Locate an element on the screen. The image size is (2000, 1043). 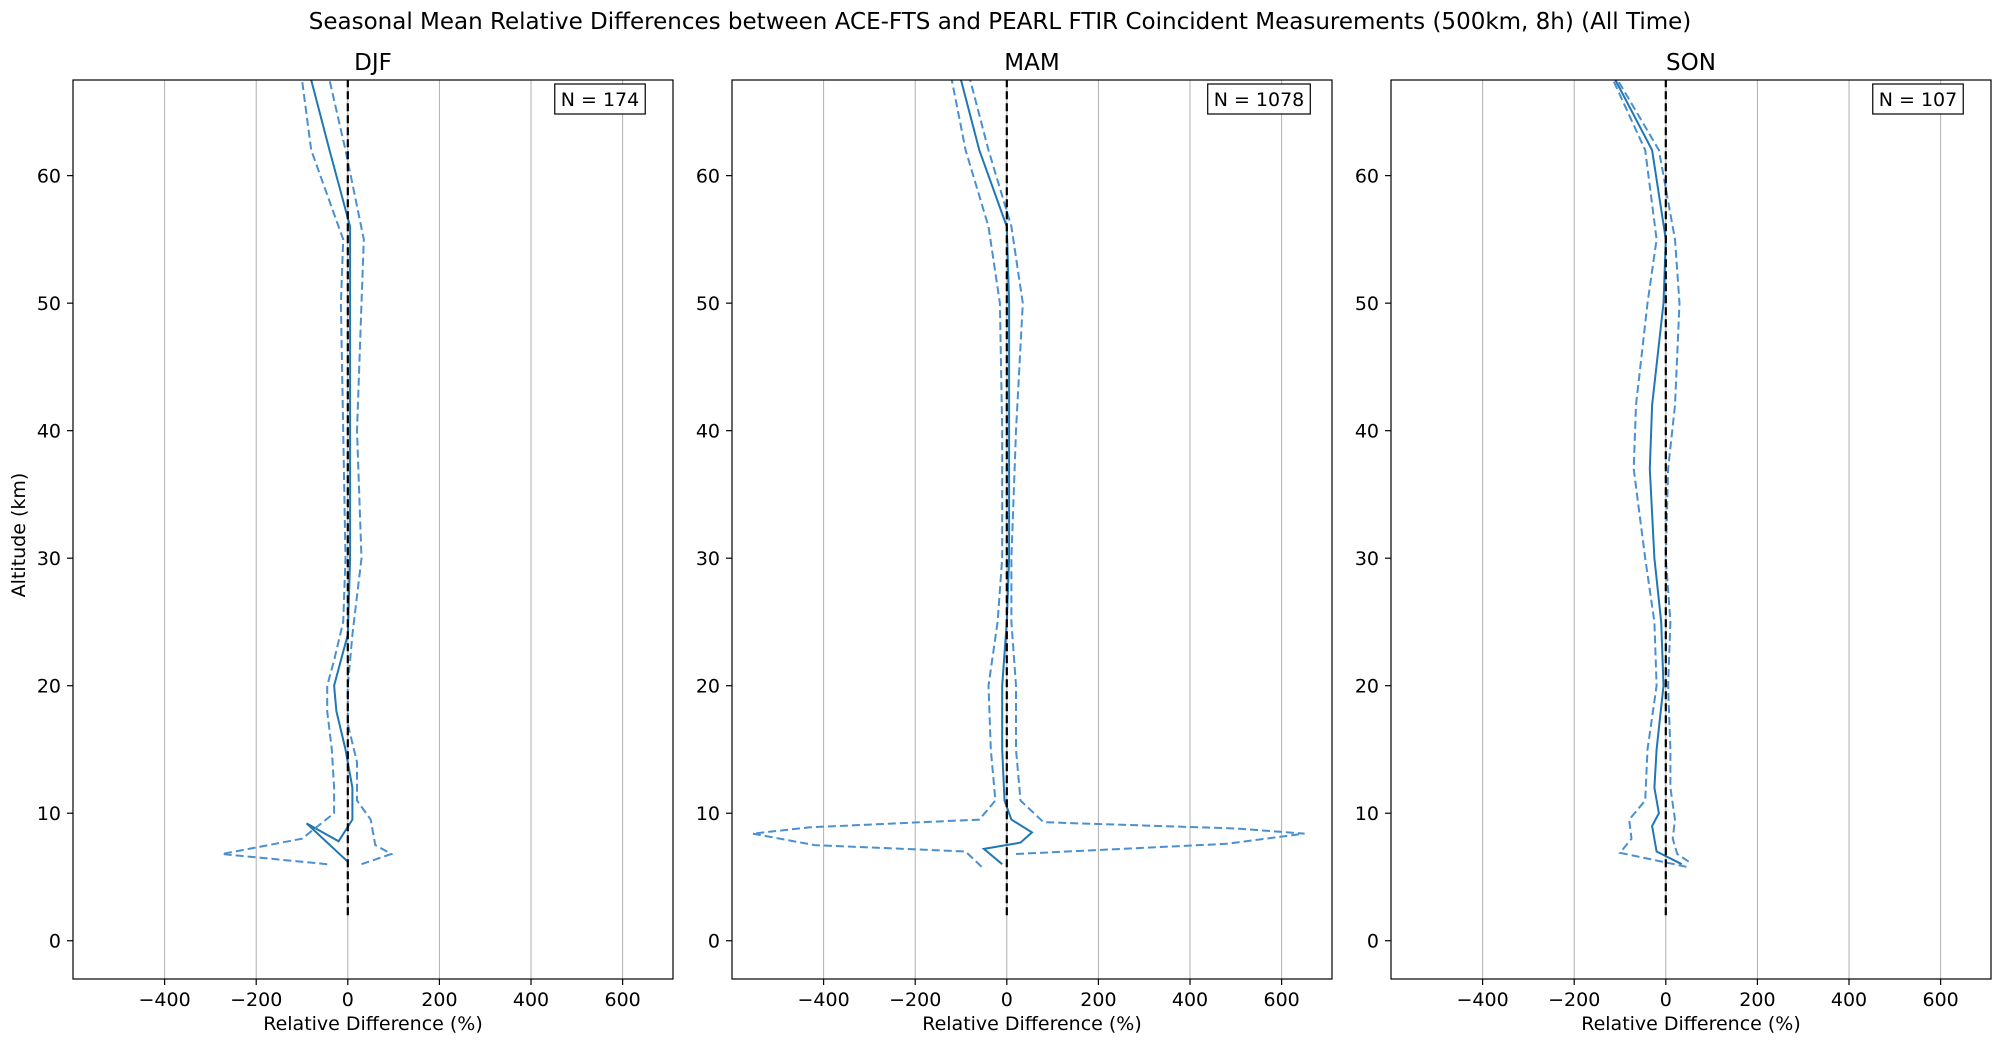
panel-title: DJF is located at coordinates (373, 63).